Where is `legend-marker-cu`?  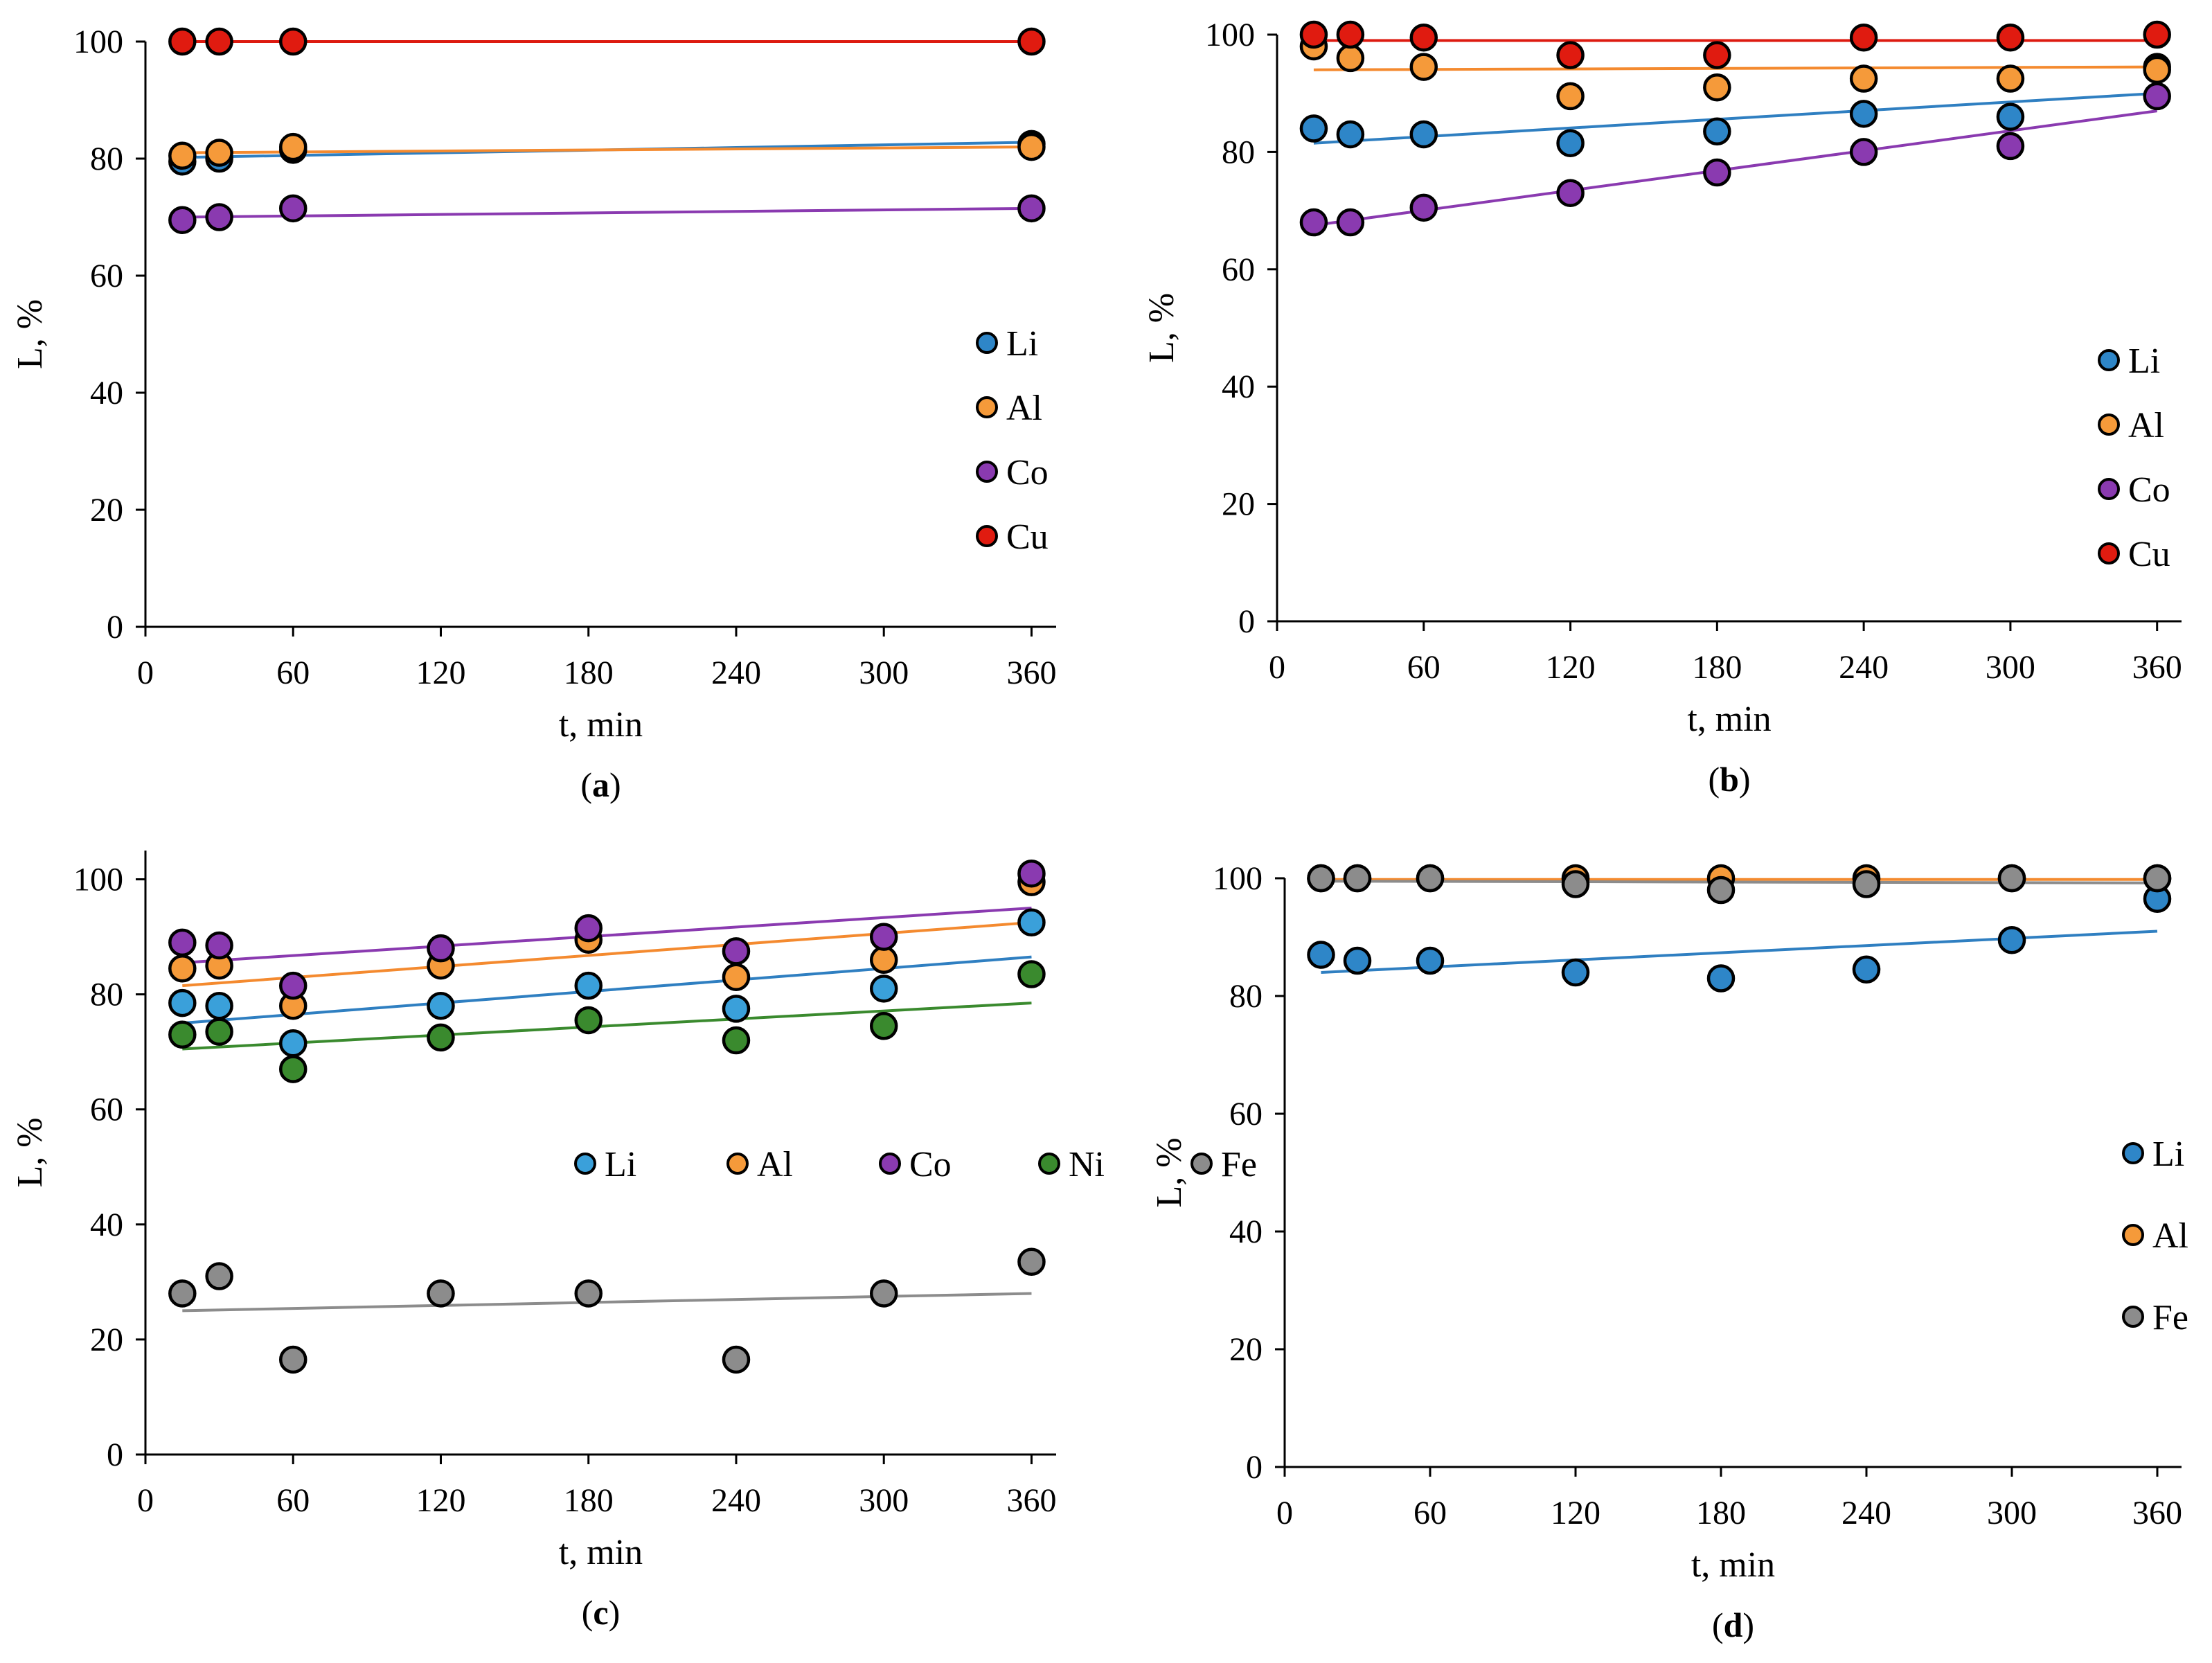 legend-marker-cu is located at coordinates (987, 536).